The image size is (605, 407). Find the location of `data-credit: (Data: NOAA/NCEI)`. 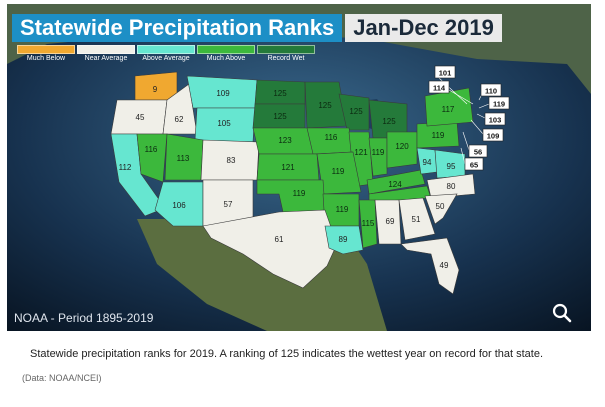

data-credit: (Data: NOAA/NCEI) is located at coordinates (62, 378).